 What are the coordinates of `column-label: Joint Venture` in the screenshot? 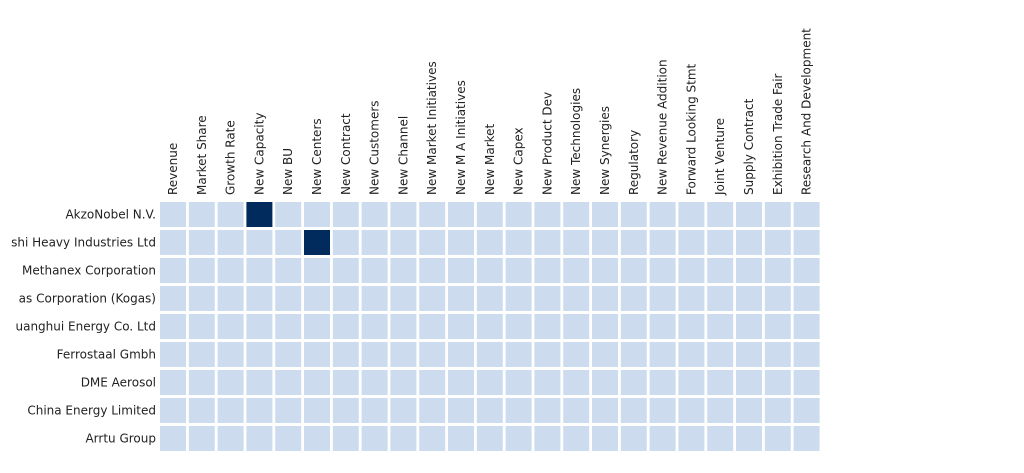 It's located at (720, 157).